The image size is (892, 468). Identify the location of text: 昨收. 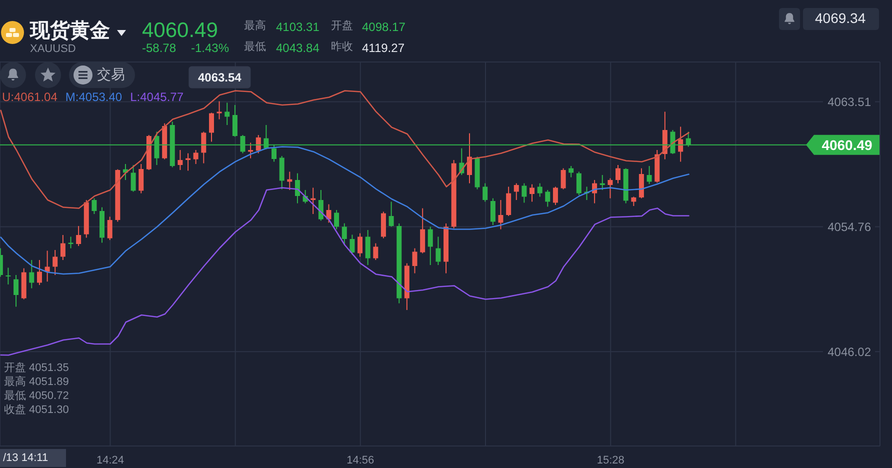
(342, 47).